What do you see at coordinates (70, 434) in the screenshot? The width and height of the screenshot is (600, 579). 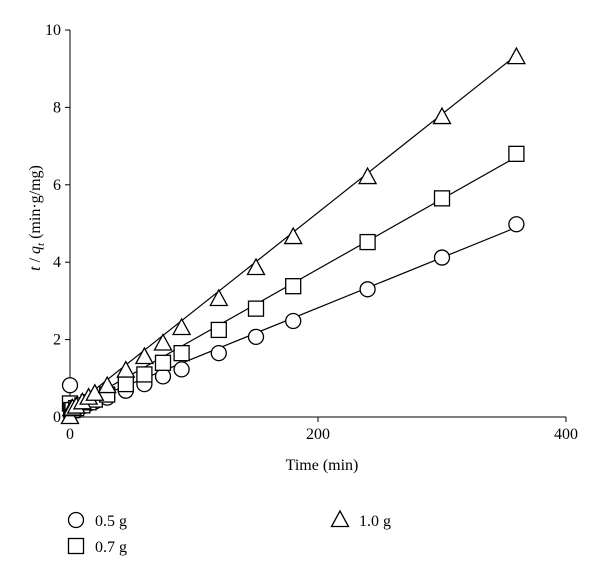 I see `x-tick-label: 0` at bounding box center [70, 434].